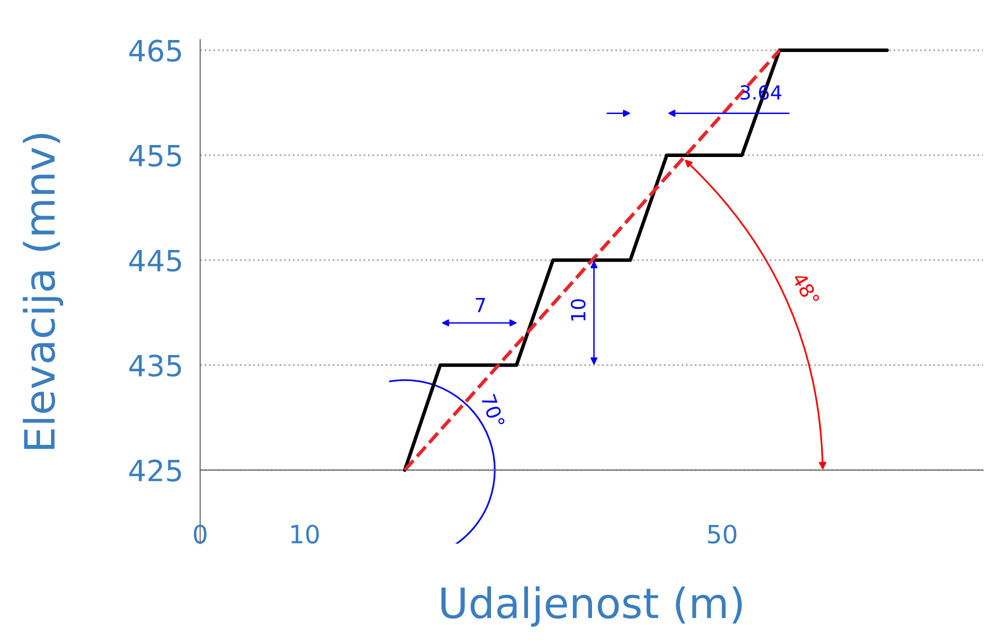 The width and height of the screenshot is (991, 641). What do you see at coordinates (578, 310) in the screenshot?
I see `annotation: 10` at bounding box center [578, 310].